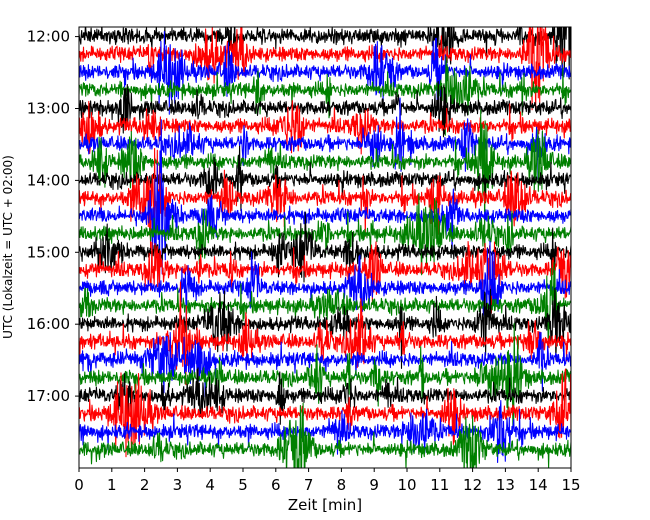 Image resolution: width=650 pixels, height=520 pixels. I want to click on x-tick-label: 10, so click(406, 485).